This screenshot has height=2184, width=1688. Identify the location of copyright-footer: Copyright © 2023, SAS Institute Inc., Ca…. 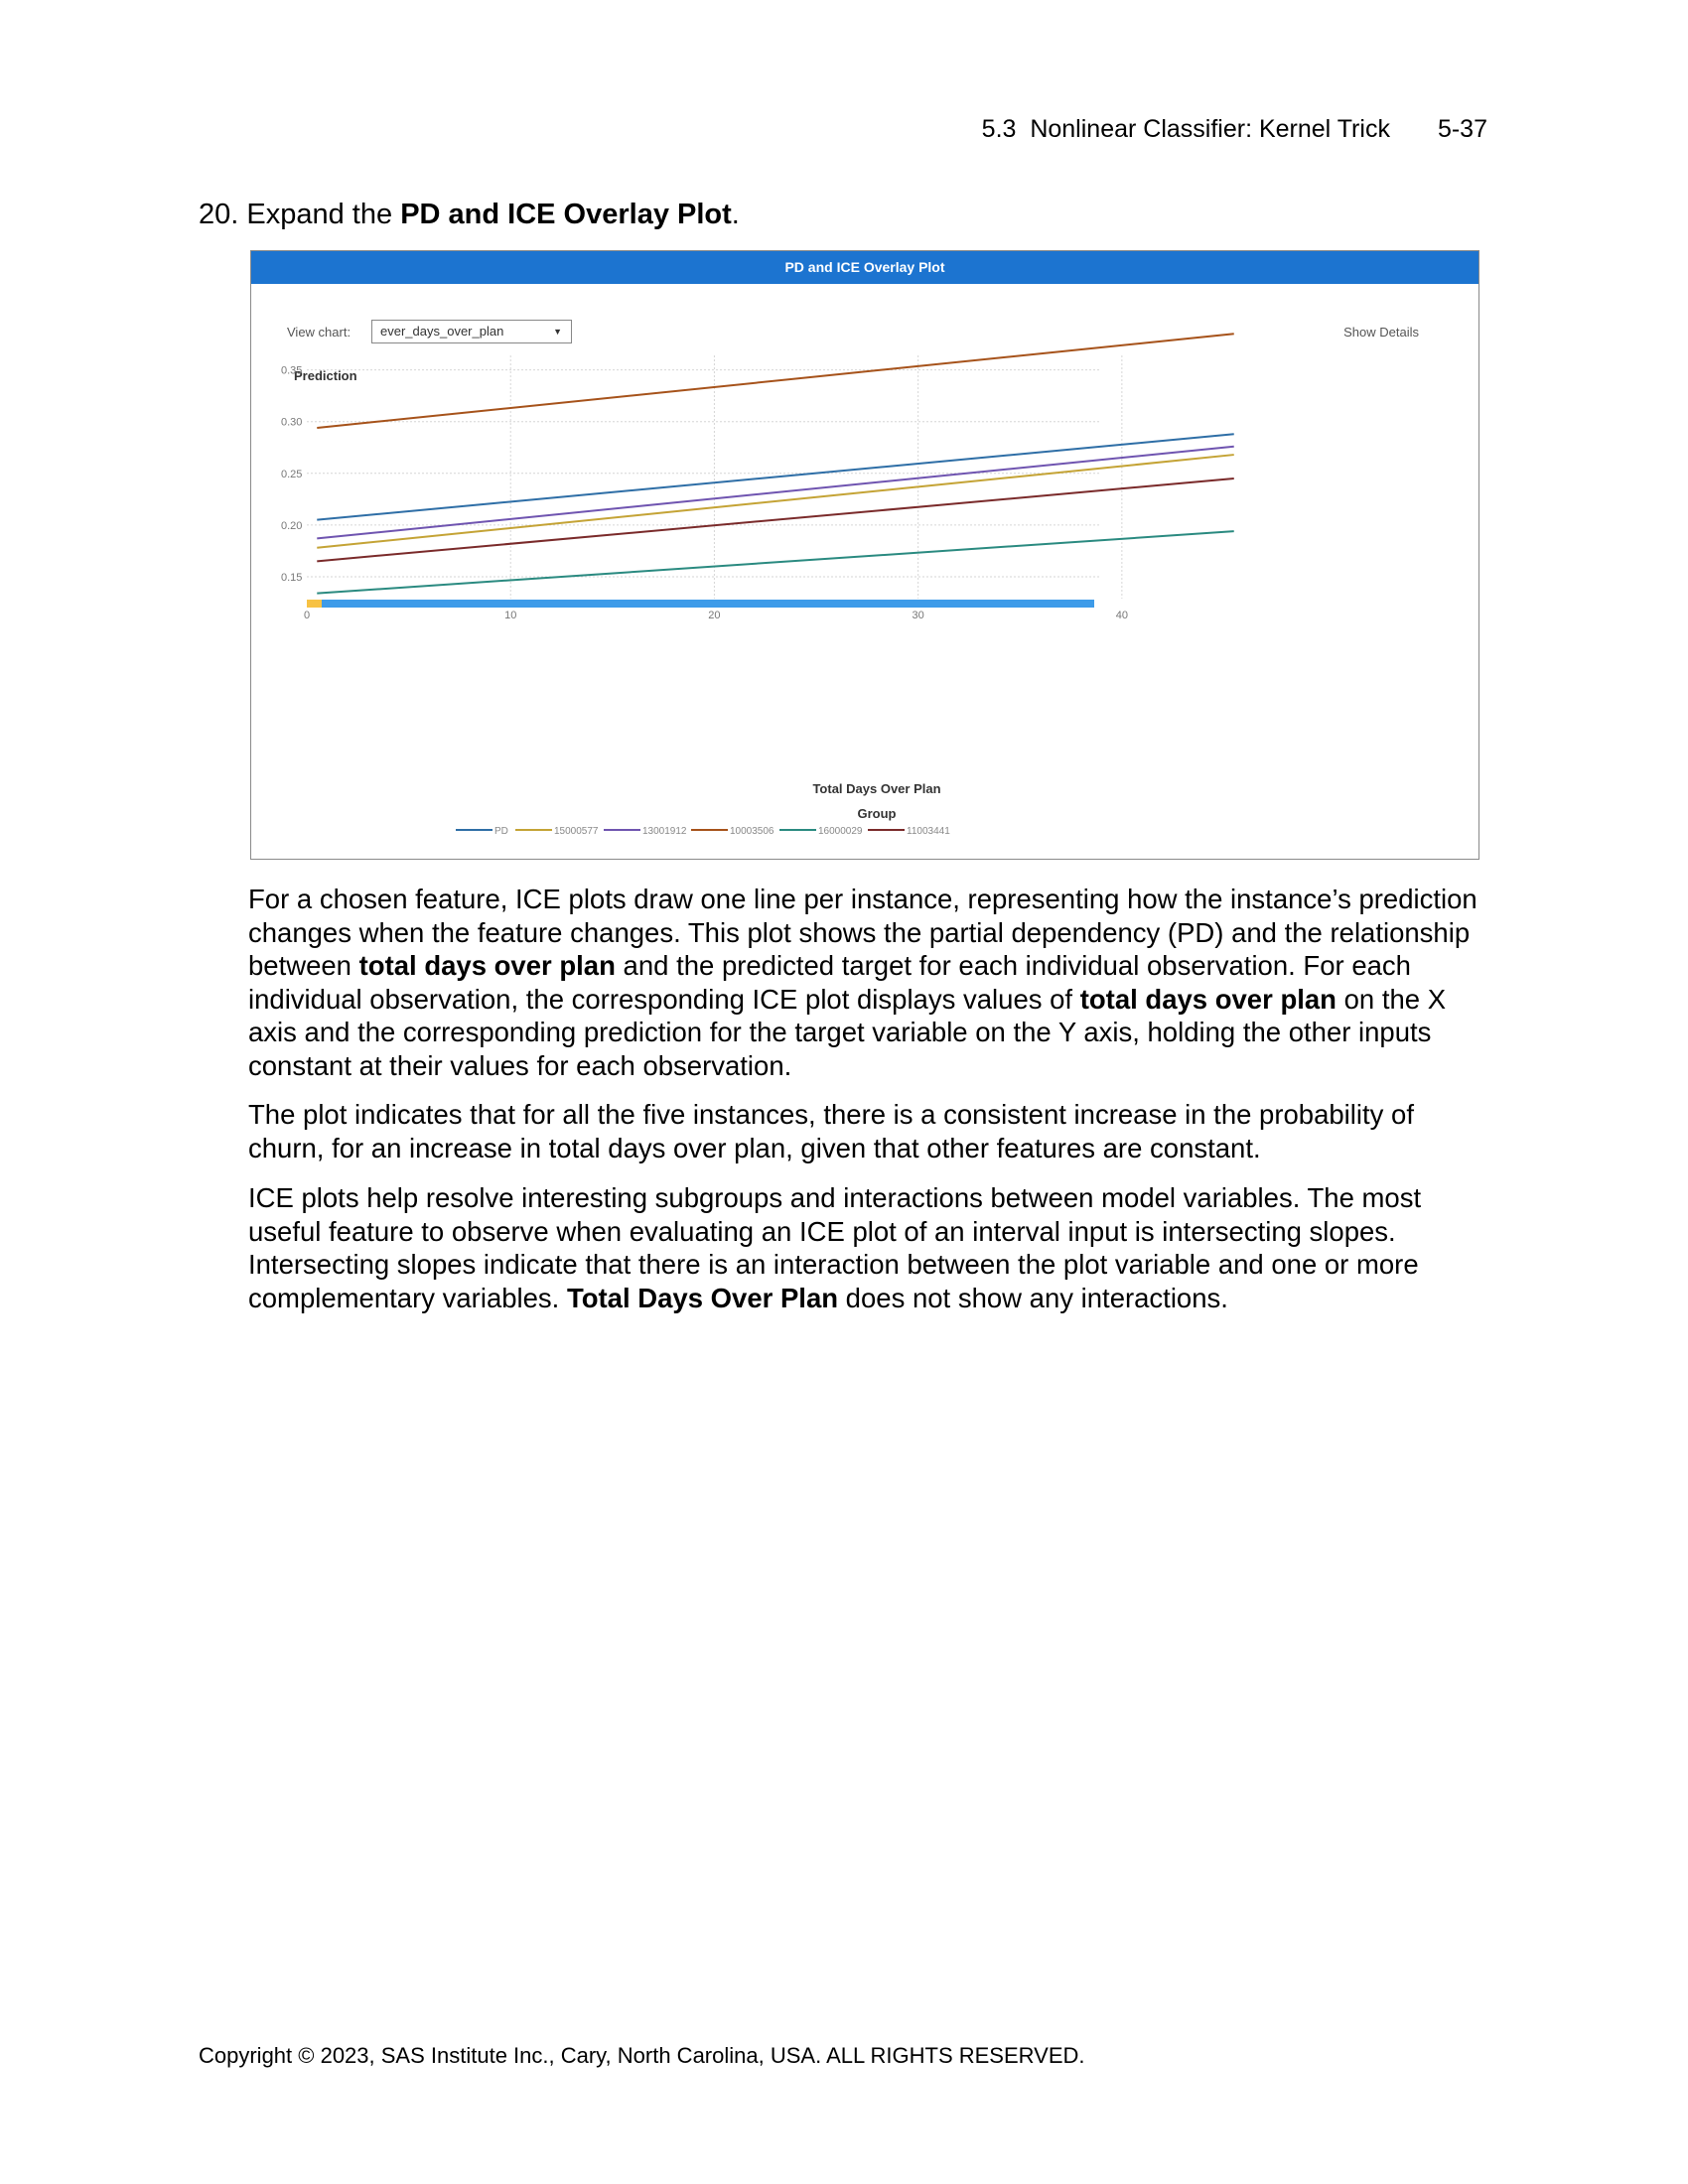
(642, 2055).